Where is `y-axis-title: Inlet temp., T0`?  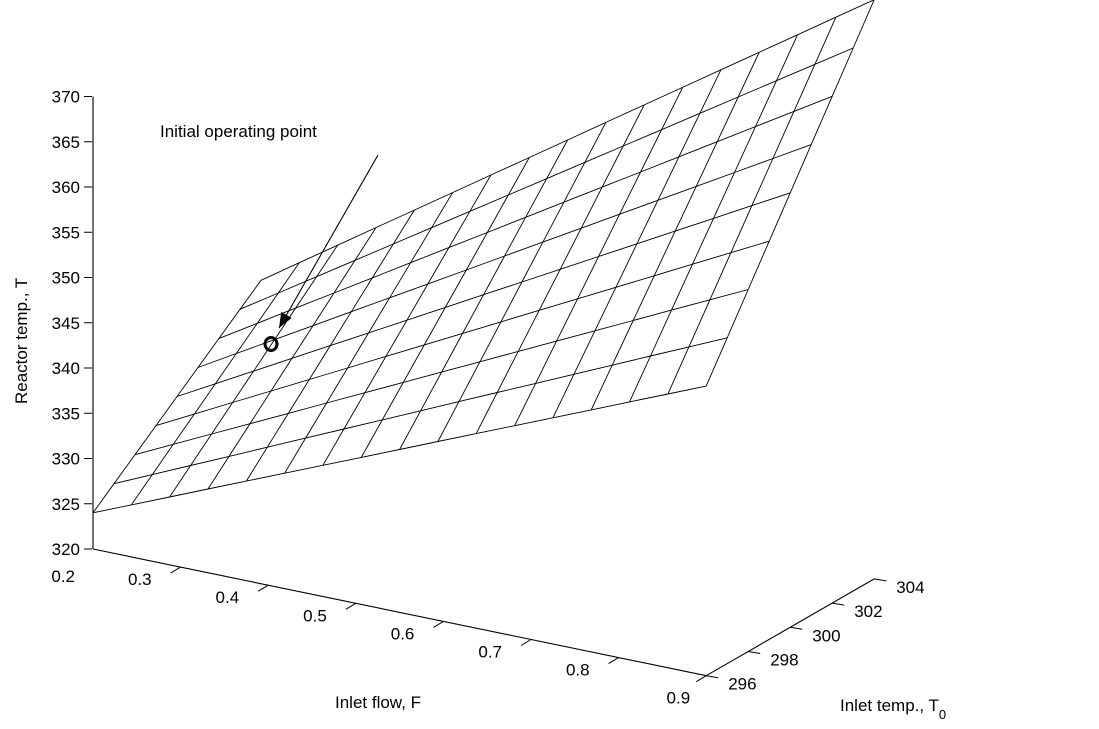
y-axis-title: Inlet temp., T0 is located at coordinates (893, 709).